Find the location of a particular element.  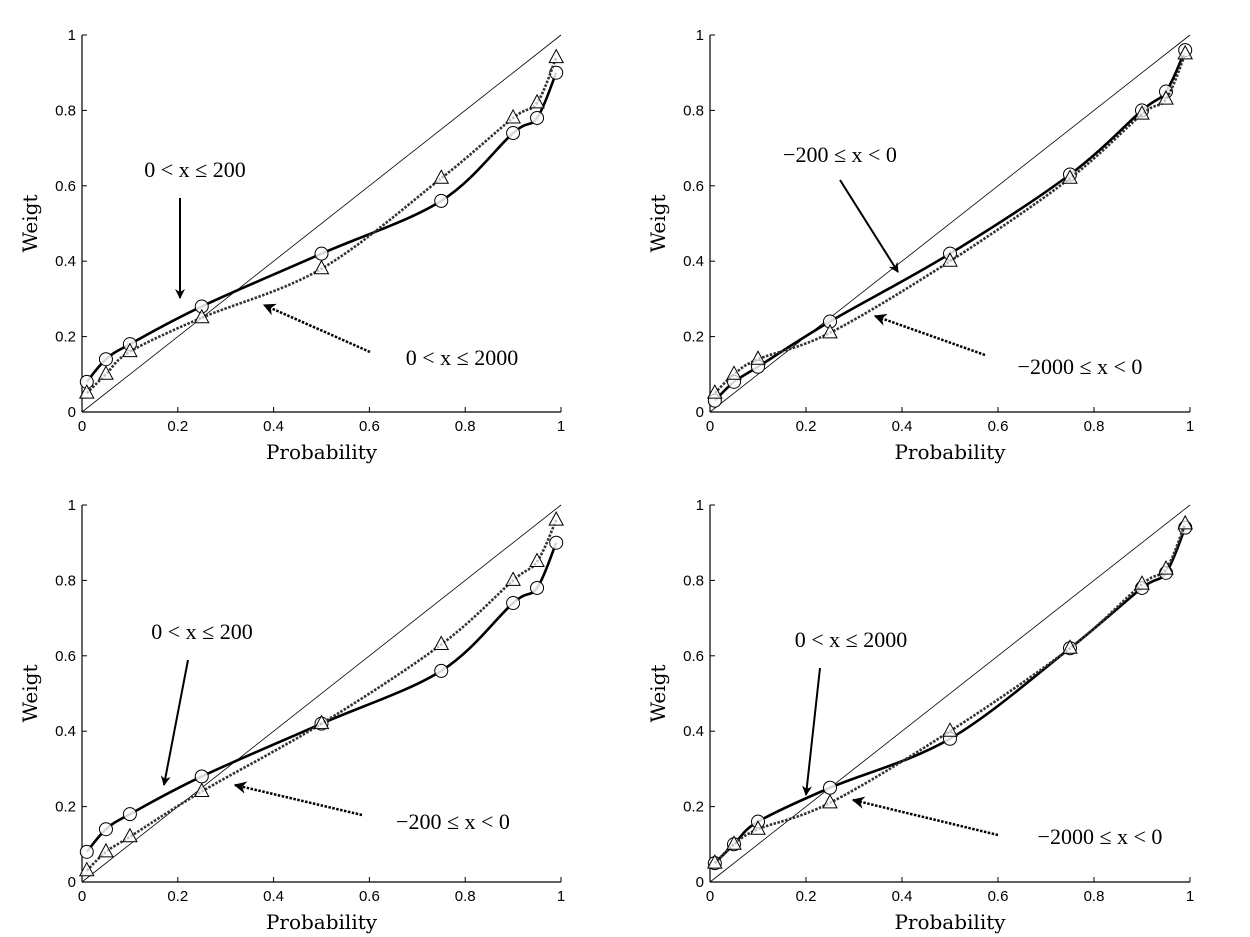

annotation-label: 0 < x ≤ 2000 is located at coordinates (462, 357).